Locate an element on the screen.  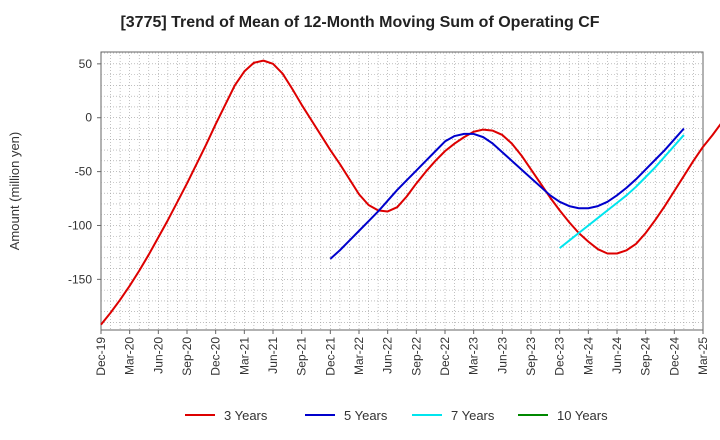
y-axis-label: Amount (million yen) is located at coordinates (14, 191).